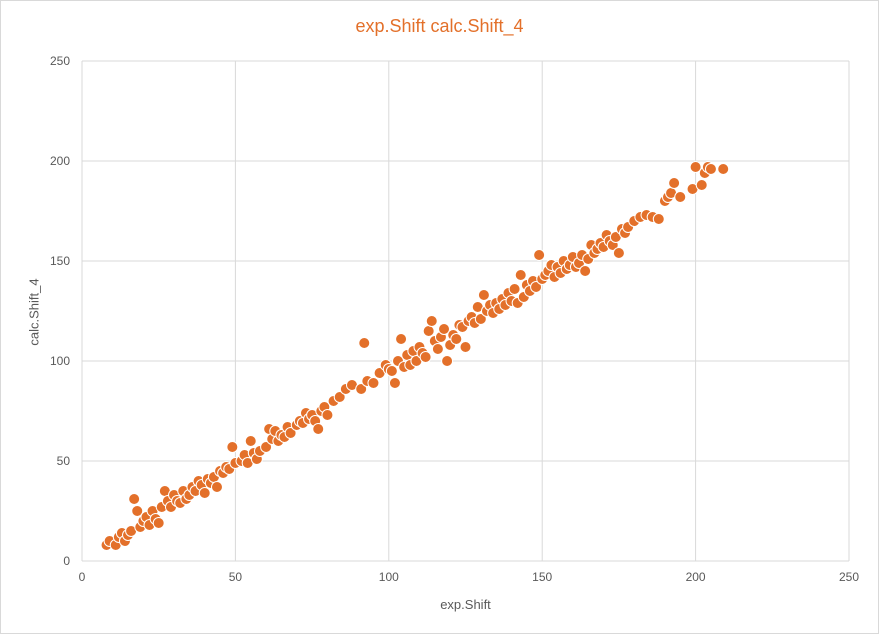 The image size is (879, 634). Describe the element at coordinates (66, 561) in the screenshot. I see `y-tick-label: 0` at that location.